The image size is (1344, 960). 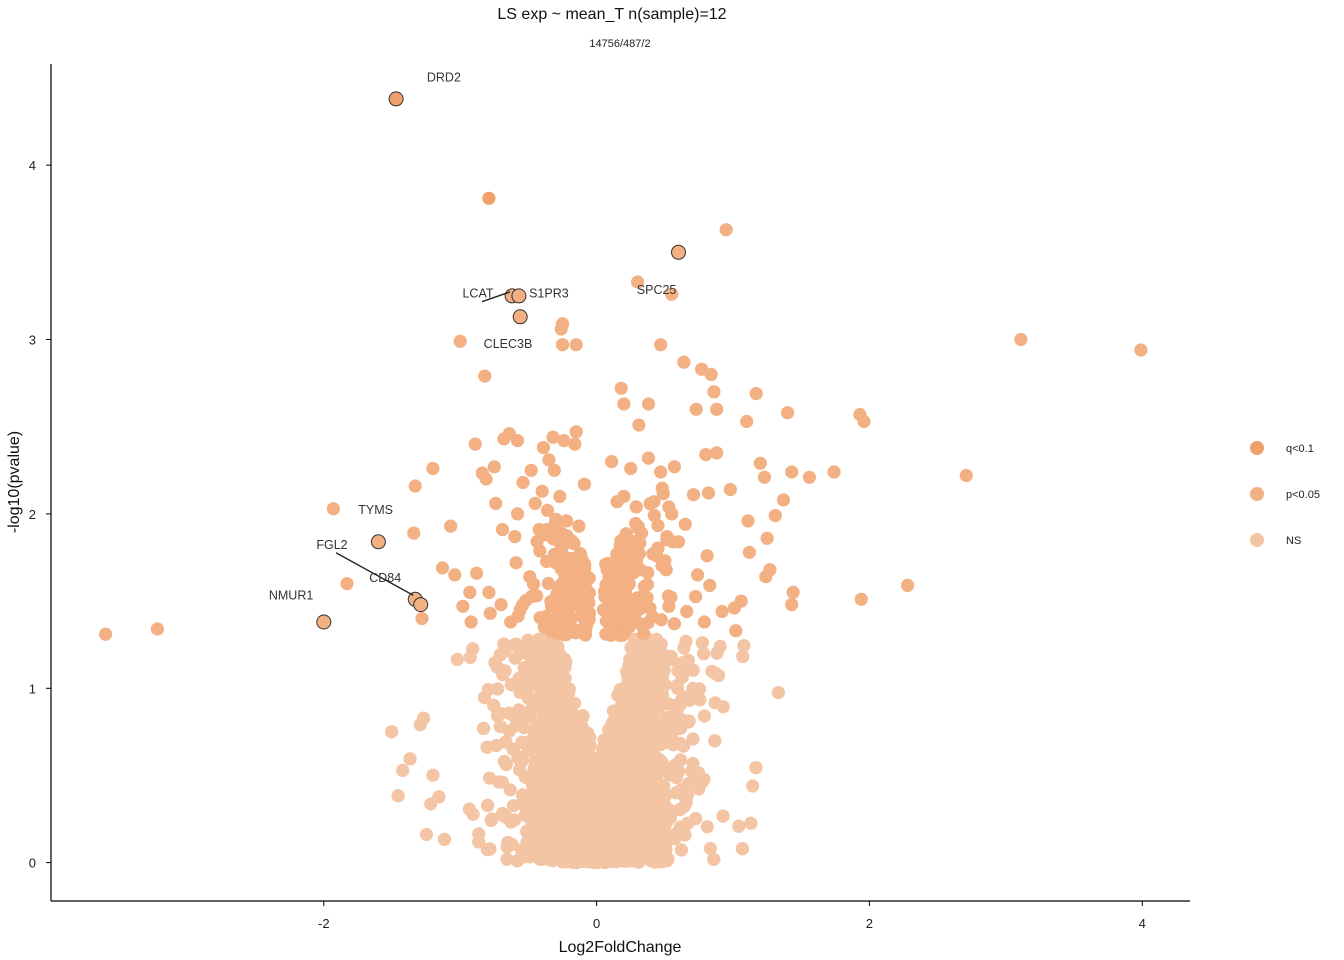 I want to click on chart-subtitle: 14756/487/2, so click(x=619, y=44).